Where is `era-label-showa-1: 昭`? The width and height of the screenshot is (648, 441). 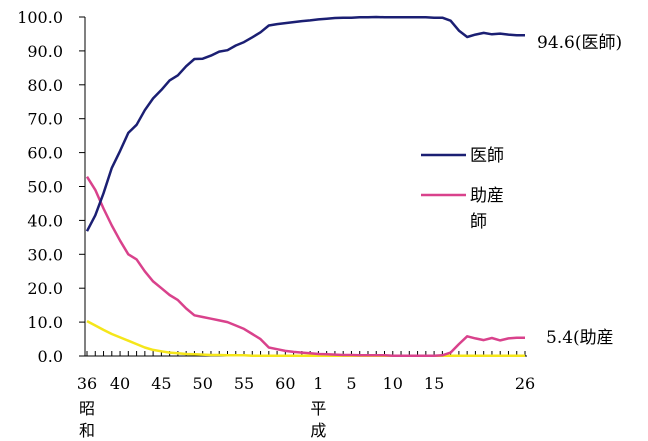 era-label-showa-1: 昭 is located at coordinates (87, 408).